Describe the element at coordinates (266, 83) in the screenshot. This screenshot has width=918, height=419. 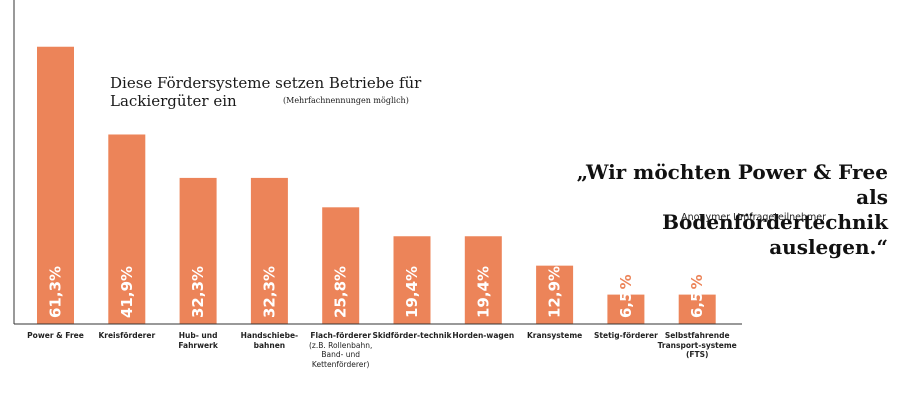
I see `chart-title-line1: Diese Fördersysteme setzen Betriebe für` at that location.